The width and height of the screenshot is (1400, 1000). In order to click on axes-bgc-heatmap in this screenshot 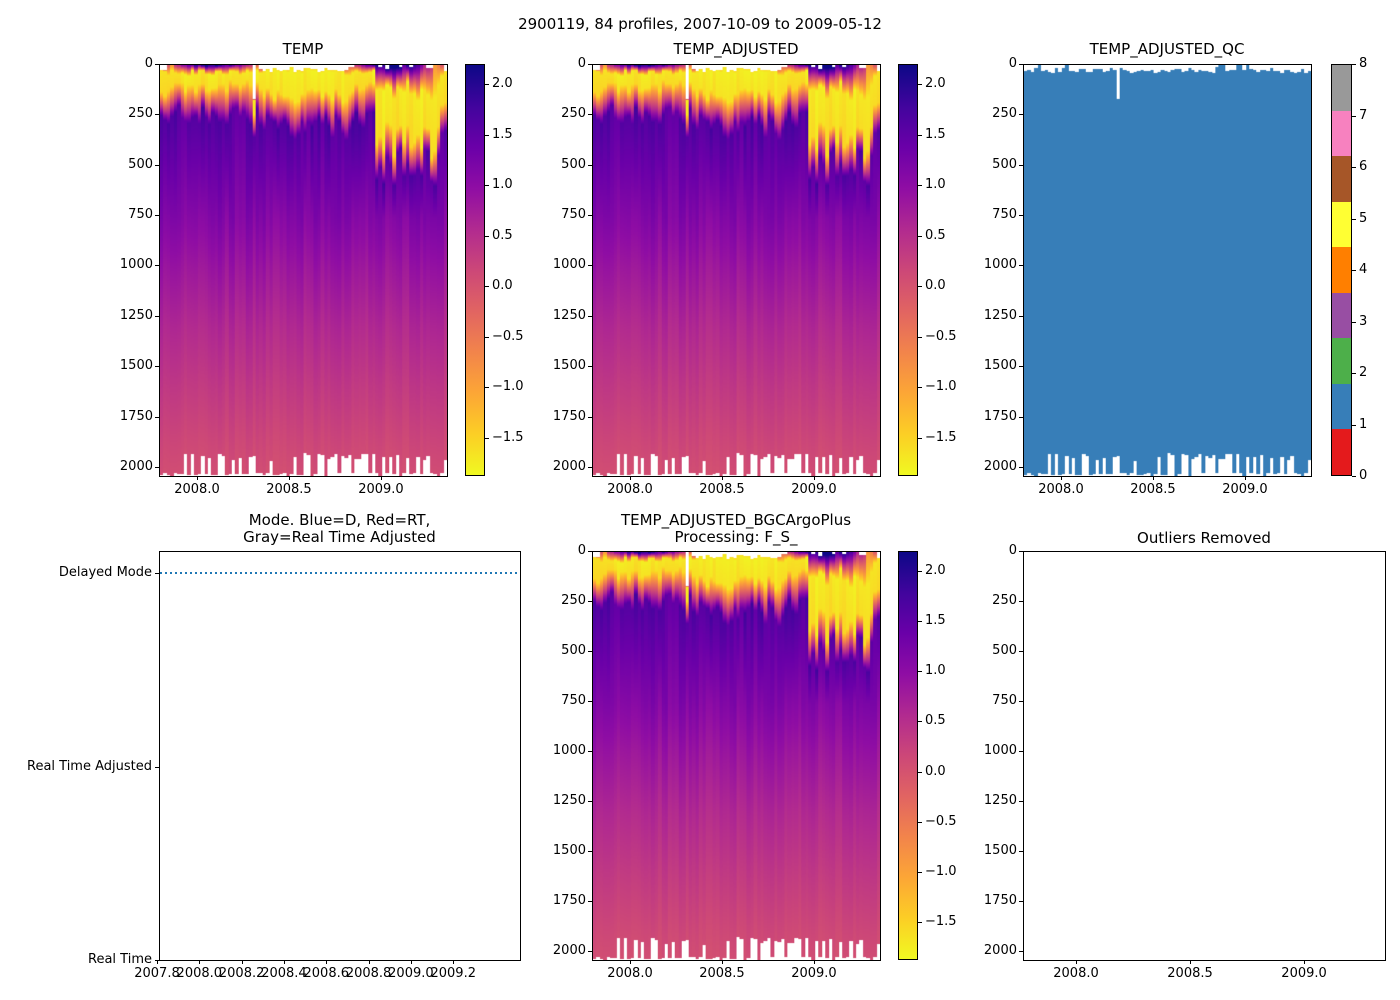, I will do `click(736, 756)`.